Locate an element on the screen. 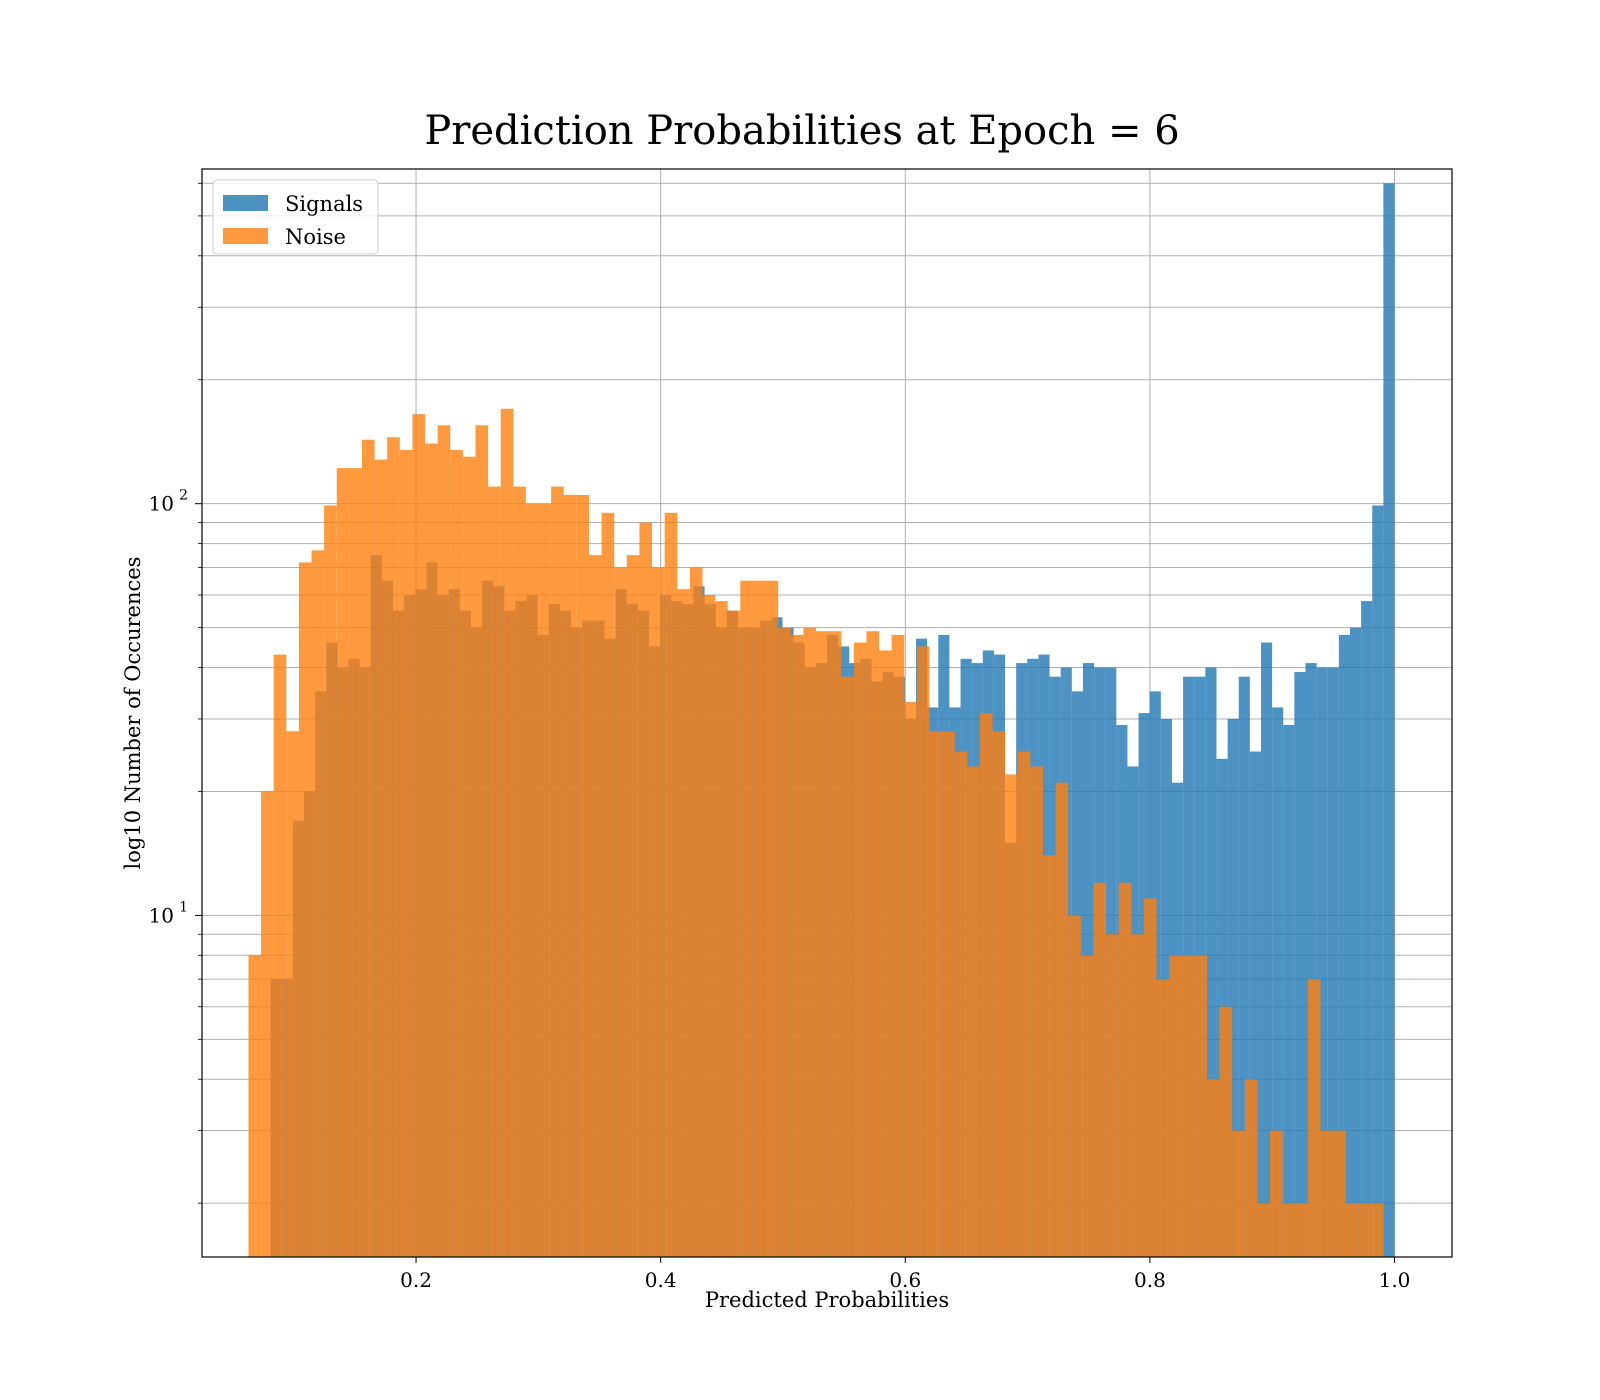 Image resolution: width=1600 pixels, height=1400 pixels. signals-legend-swatch is located at coordinates (245, 203).